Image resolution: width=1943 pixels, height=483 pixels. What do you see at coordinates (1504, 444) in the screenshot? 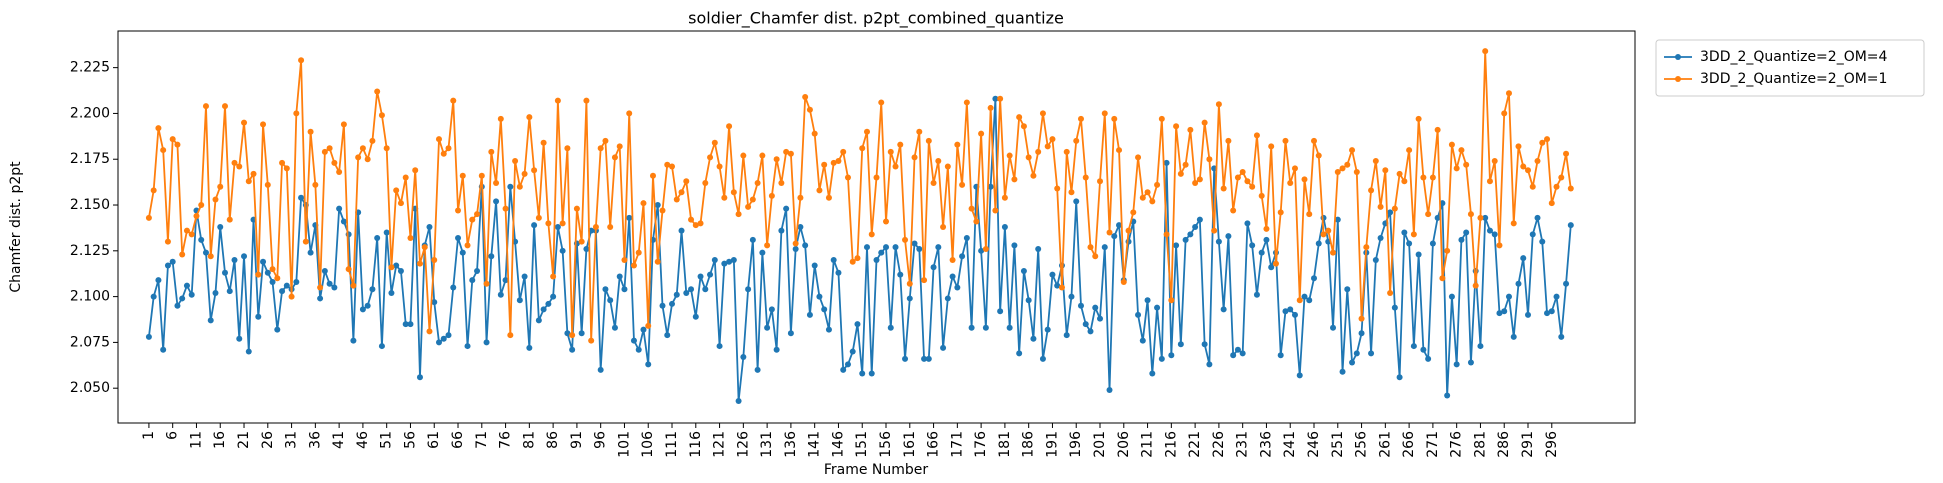
I see `x-tick-label: 286` at bounding box center [1504, 444].